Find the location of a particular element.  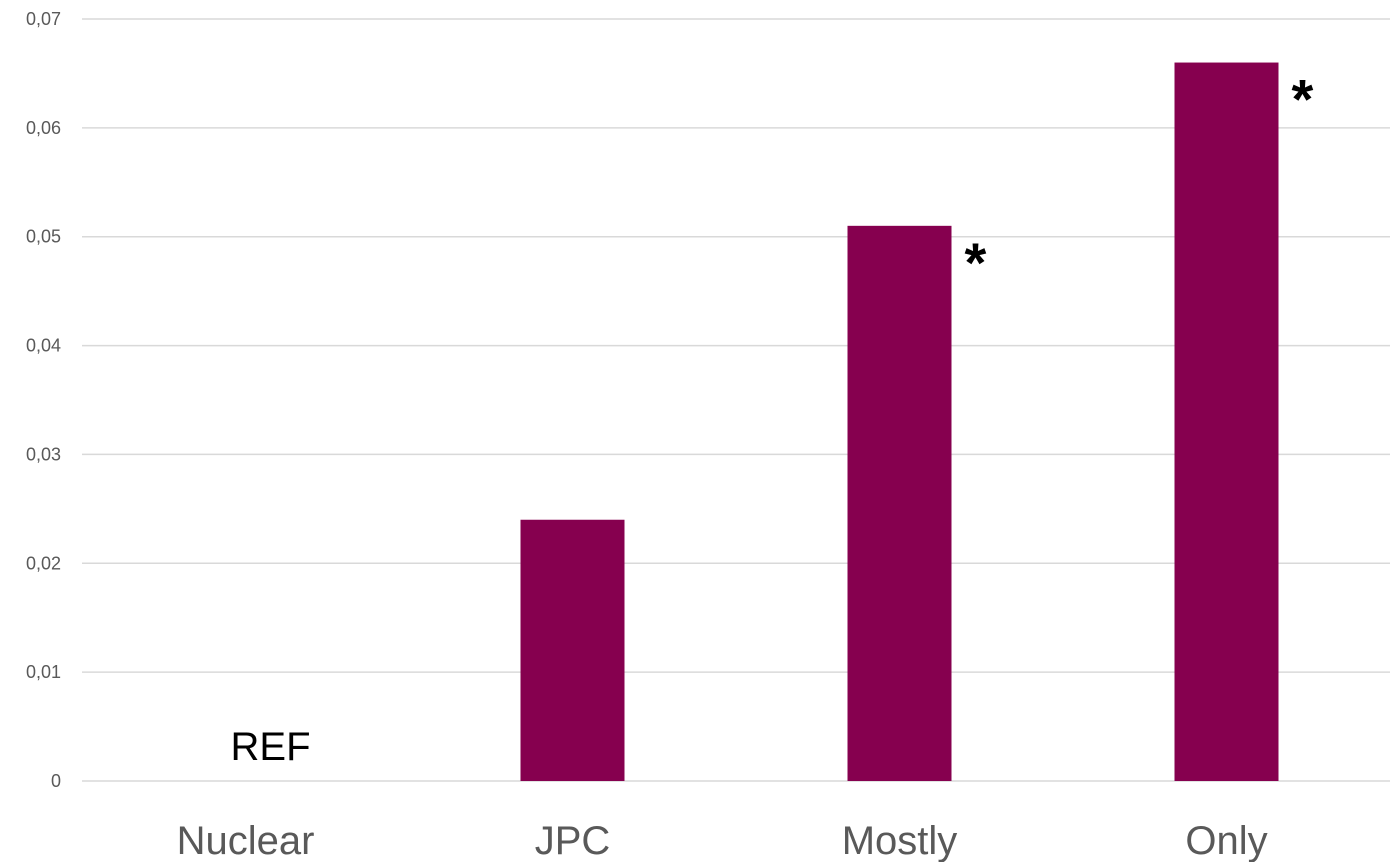

x-axis-category-labels: Nuclear JPC Mostly Only is located at coordinates (722, 840).